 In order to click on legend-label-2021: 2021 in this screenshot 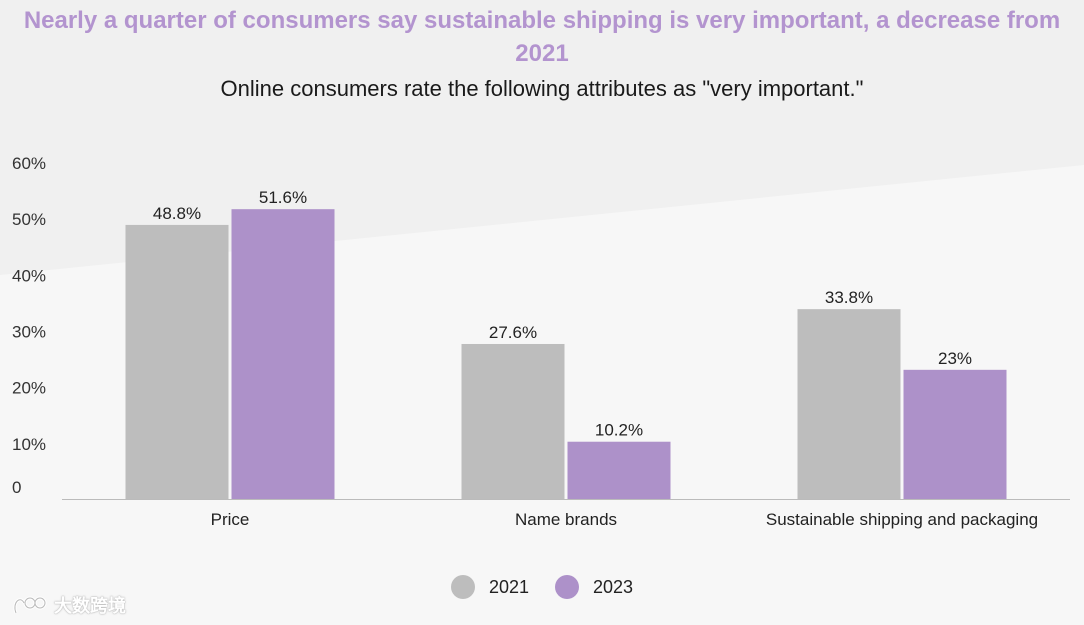, I will do `click(508, 586)`.